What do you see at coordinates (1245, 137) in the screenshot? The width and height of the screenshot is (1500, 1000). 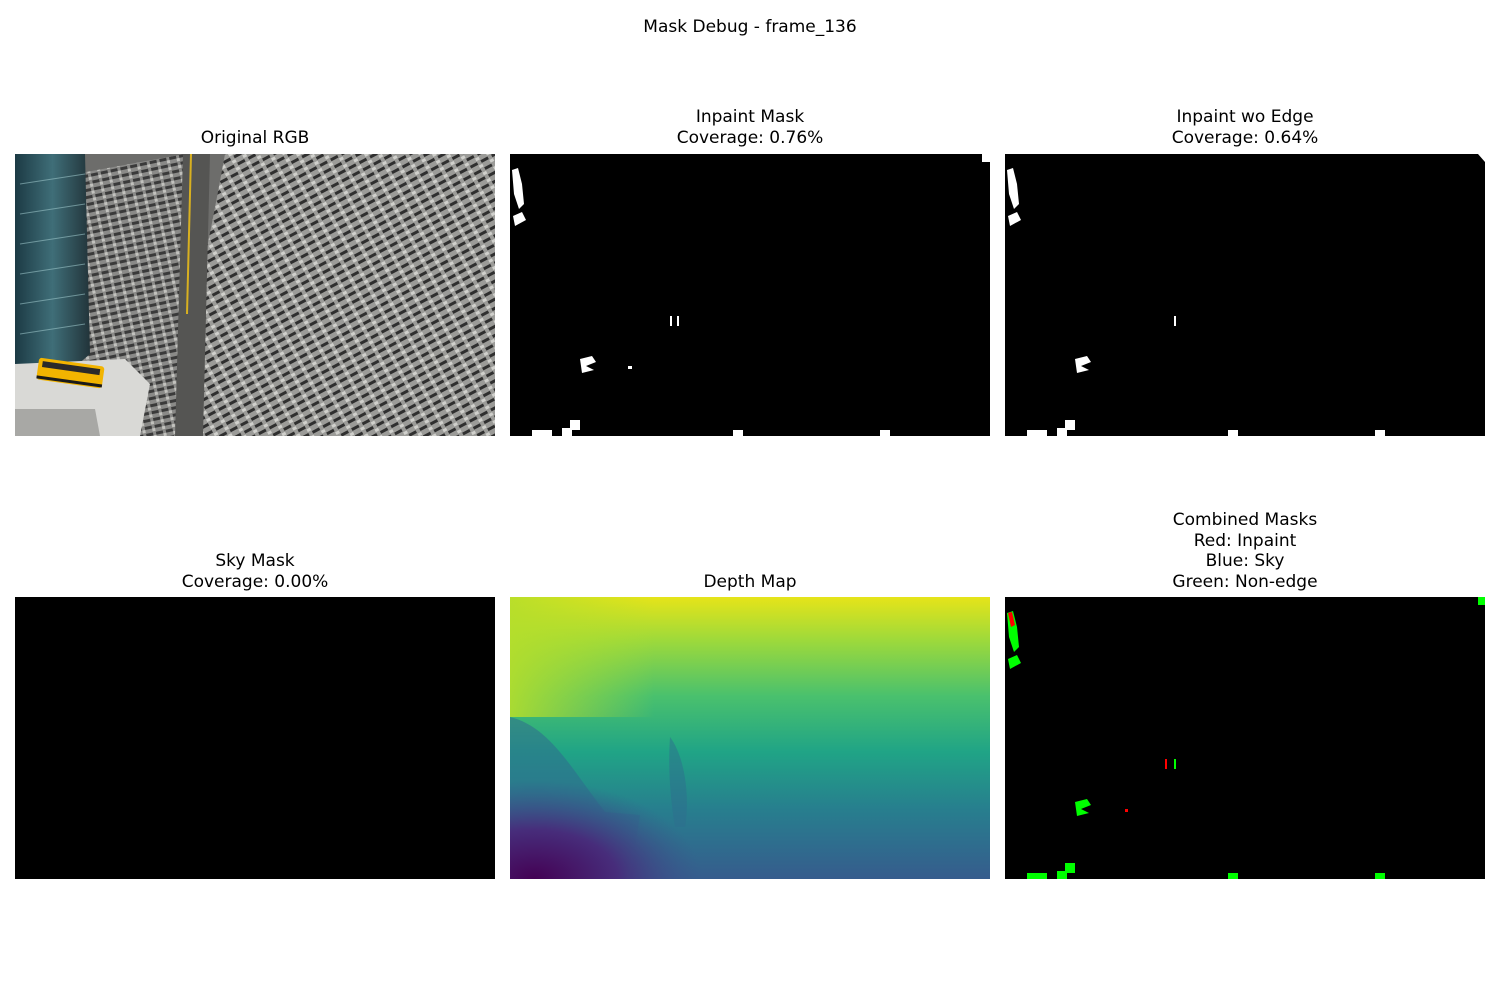 I see `coverage-label: Coverage: 0.64%` at bounding box center [1245, 137].